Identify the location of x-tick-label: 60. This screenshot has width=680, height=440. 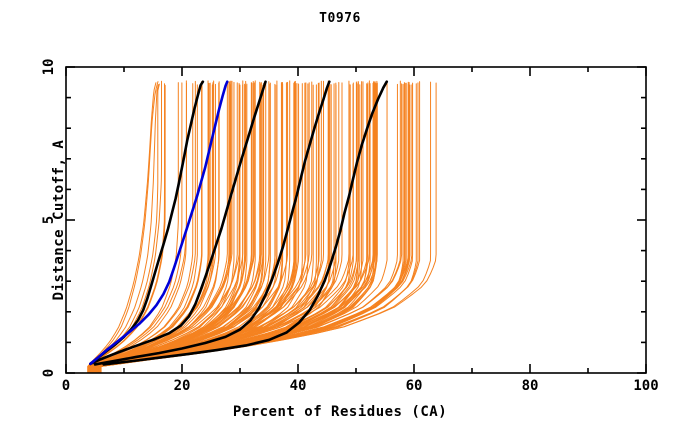
(414, 386).